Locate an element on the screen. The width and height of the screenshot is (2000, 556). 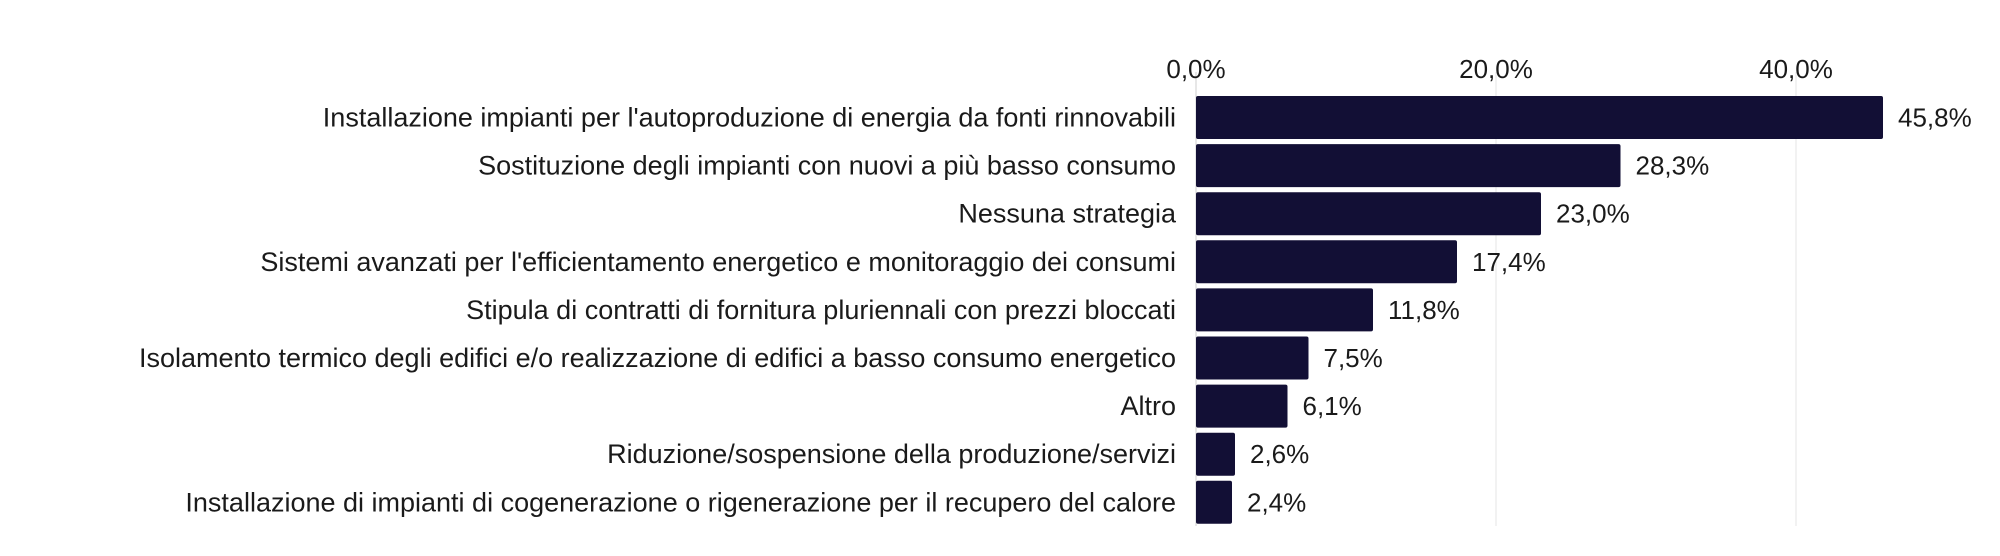
value-label: 28,3% is located at coordinates (1673, 166).